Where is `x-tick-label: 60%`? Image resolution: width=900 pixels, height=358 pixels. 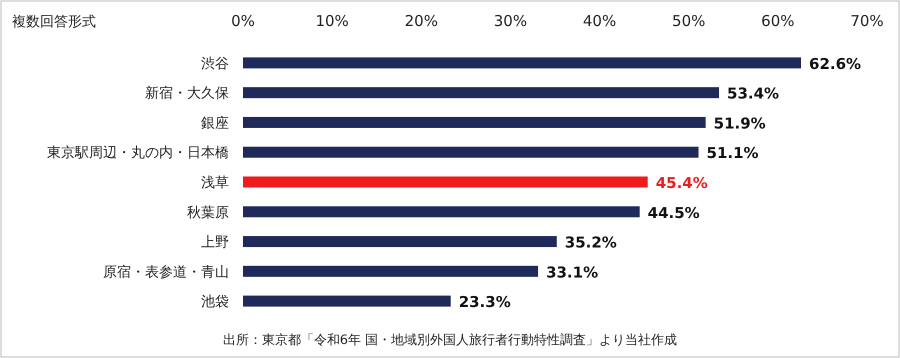
x-tick-label: 60% is located at coordinates (778, 21).